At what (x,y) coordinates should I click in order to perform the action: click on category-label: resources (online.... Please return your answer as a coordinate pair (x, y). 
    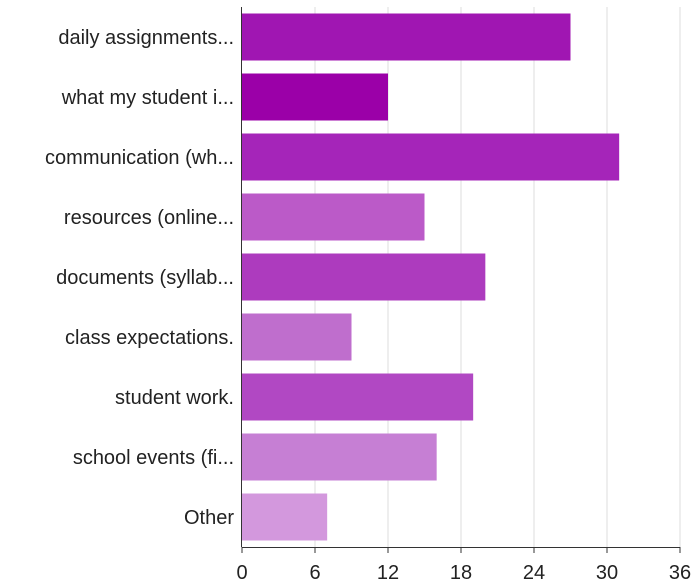
    Looking at the image, I should click on (149, 218).